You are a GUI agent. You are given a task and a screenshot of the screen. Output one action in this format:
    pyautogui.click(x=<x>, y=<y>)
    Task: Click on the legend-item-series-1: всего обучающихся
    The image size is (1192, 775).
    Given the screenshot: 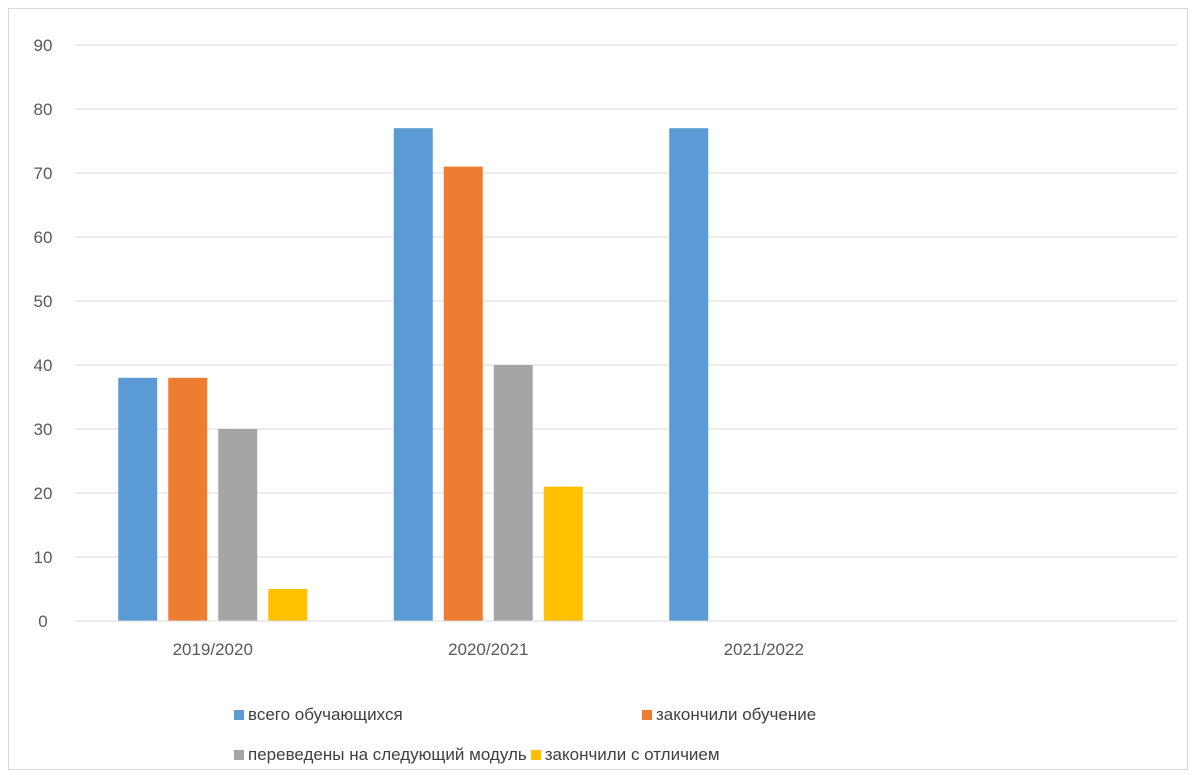 What is the action you would take?
    pyautogui.click(x=438, y=715)
    